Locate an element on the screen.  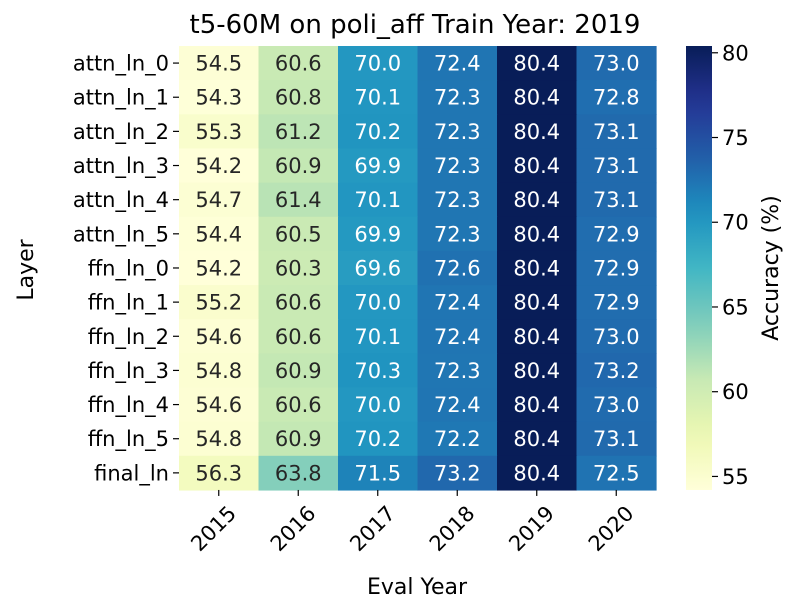
cell-value-label: 54.3 is located at coordinates (218, 98).